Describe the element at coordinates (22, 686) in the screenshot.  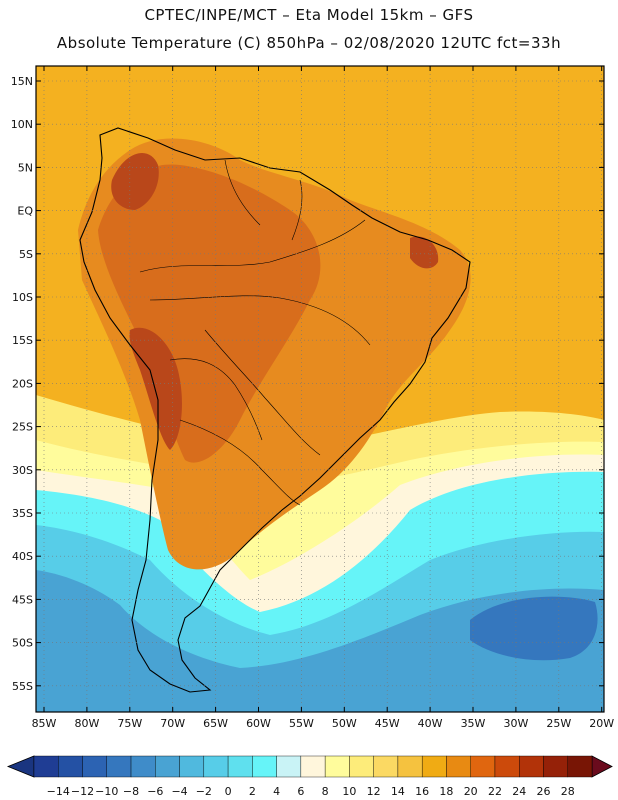
I see `lat-label: 55S` at that location.